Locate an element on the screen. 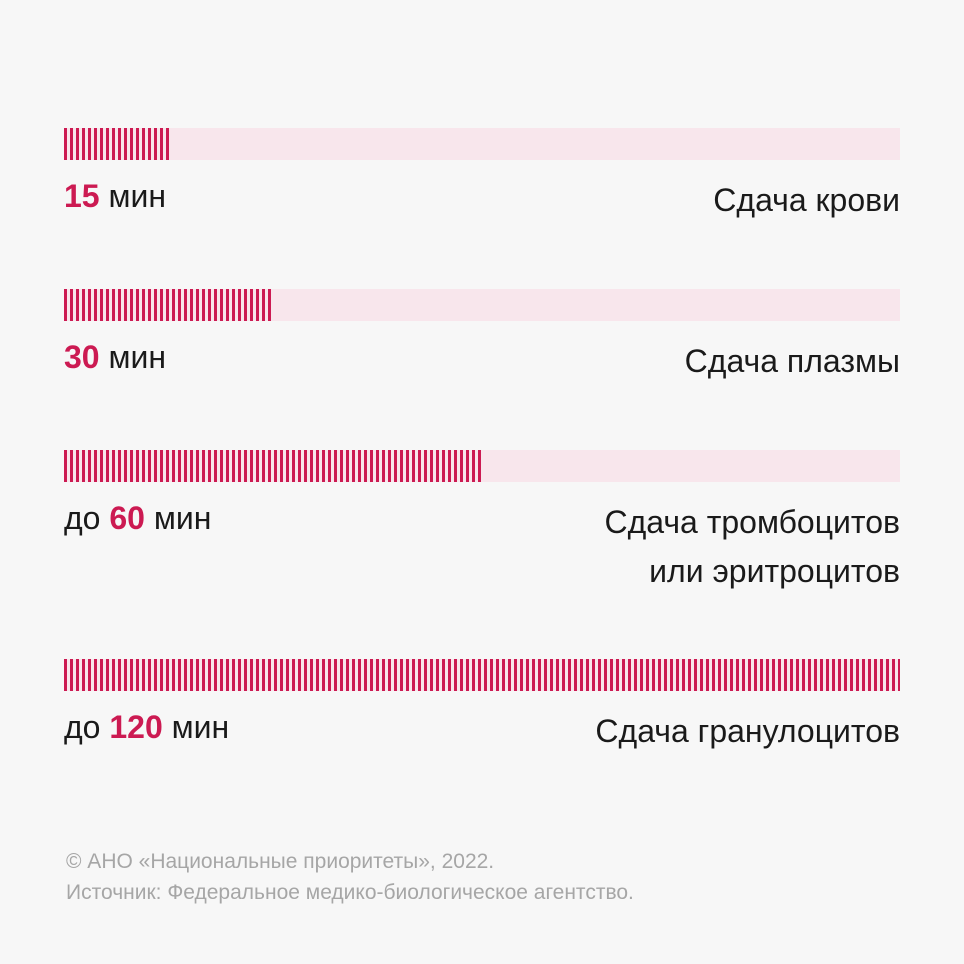 This screenshot has width=964, height=964. bar-value-label: 30 мин is located at coordinates (115, 357).